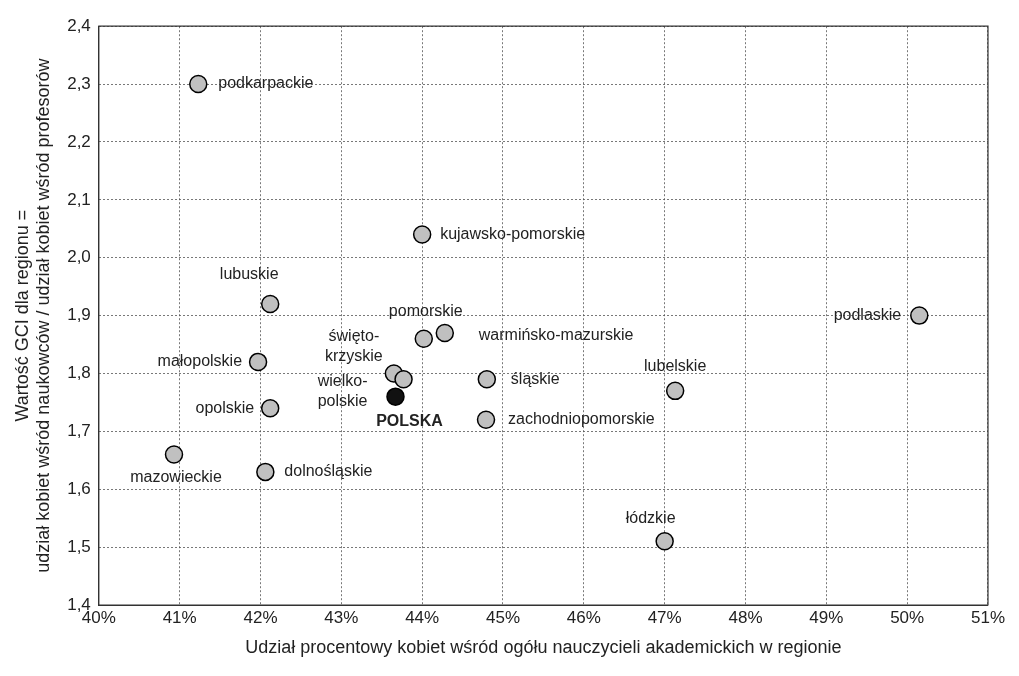 Image resolution: width=1019 pixels, height=676 pixels. What do you see at coordinates (79, 83) in the screenshot?
I see `y-tick-label: 2,3` at bounding box center [79, 83].